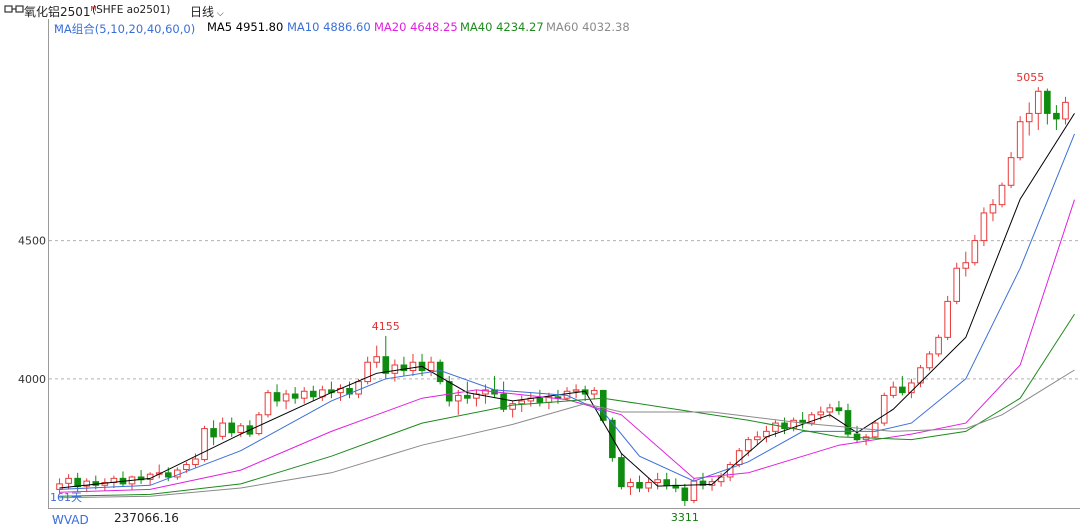 The height and width of the screenshot is (527, 1080). I want to click on high-annotation: 4155, so click(386, 326).